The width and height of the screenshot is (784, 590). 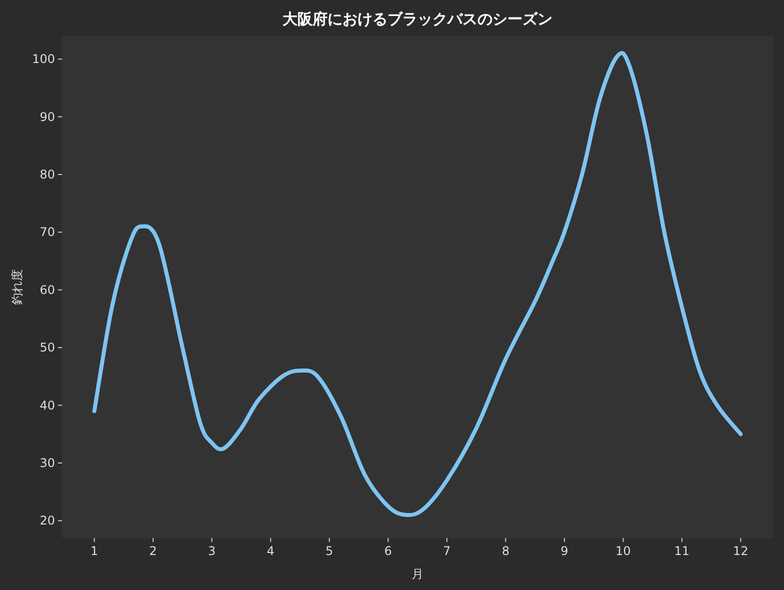 What do you see at coordinates (270, 551) in the screenshot?
I see `x-tick-label: 4` at bounding box center [270, 551].